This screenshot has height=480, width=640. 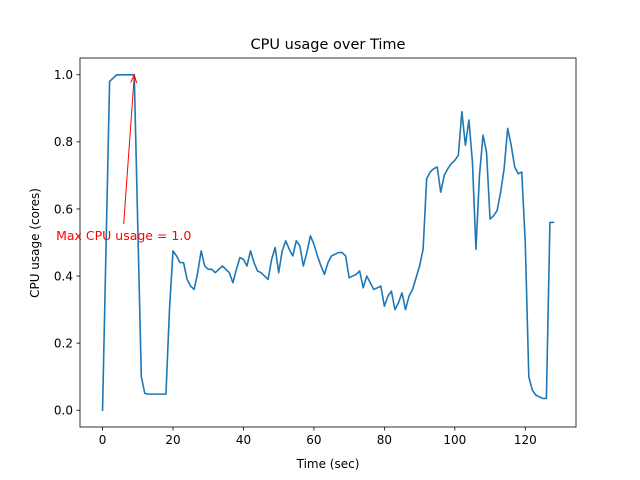 I want to click on y-axis: 0.0 0.2 0.4 0.6 0.8 1.0, so click(x=67, y=243).